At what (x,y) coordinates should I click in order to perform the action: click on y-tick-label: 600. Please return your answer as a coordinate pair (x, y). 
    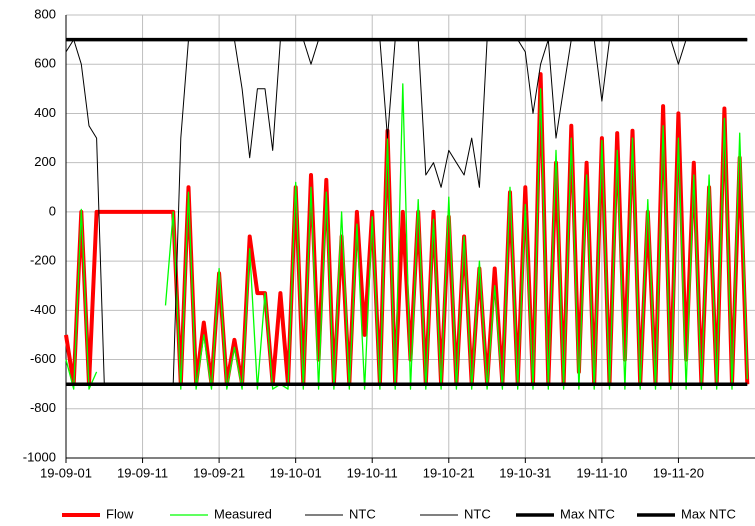
    Looking at the image, I should click on (45, 63).